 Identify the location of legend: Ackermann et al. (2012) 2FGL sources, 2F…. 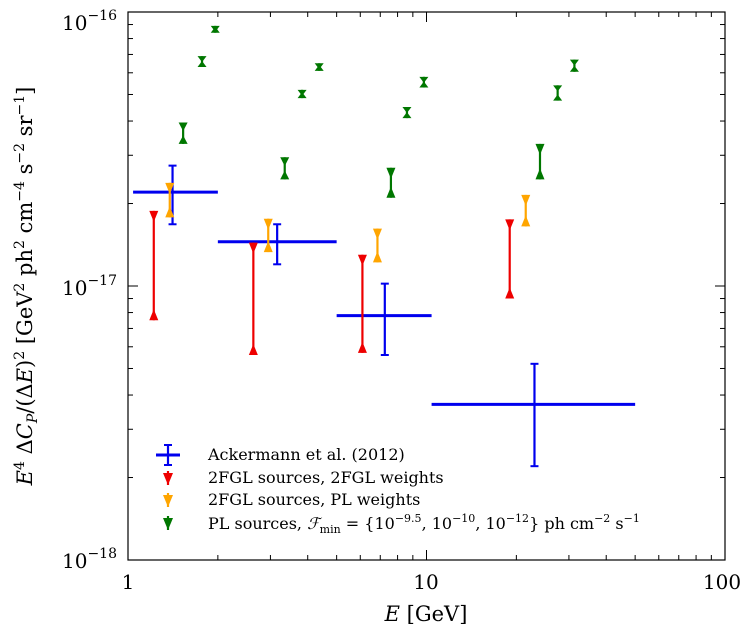
(398, 490).